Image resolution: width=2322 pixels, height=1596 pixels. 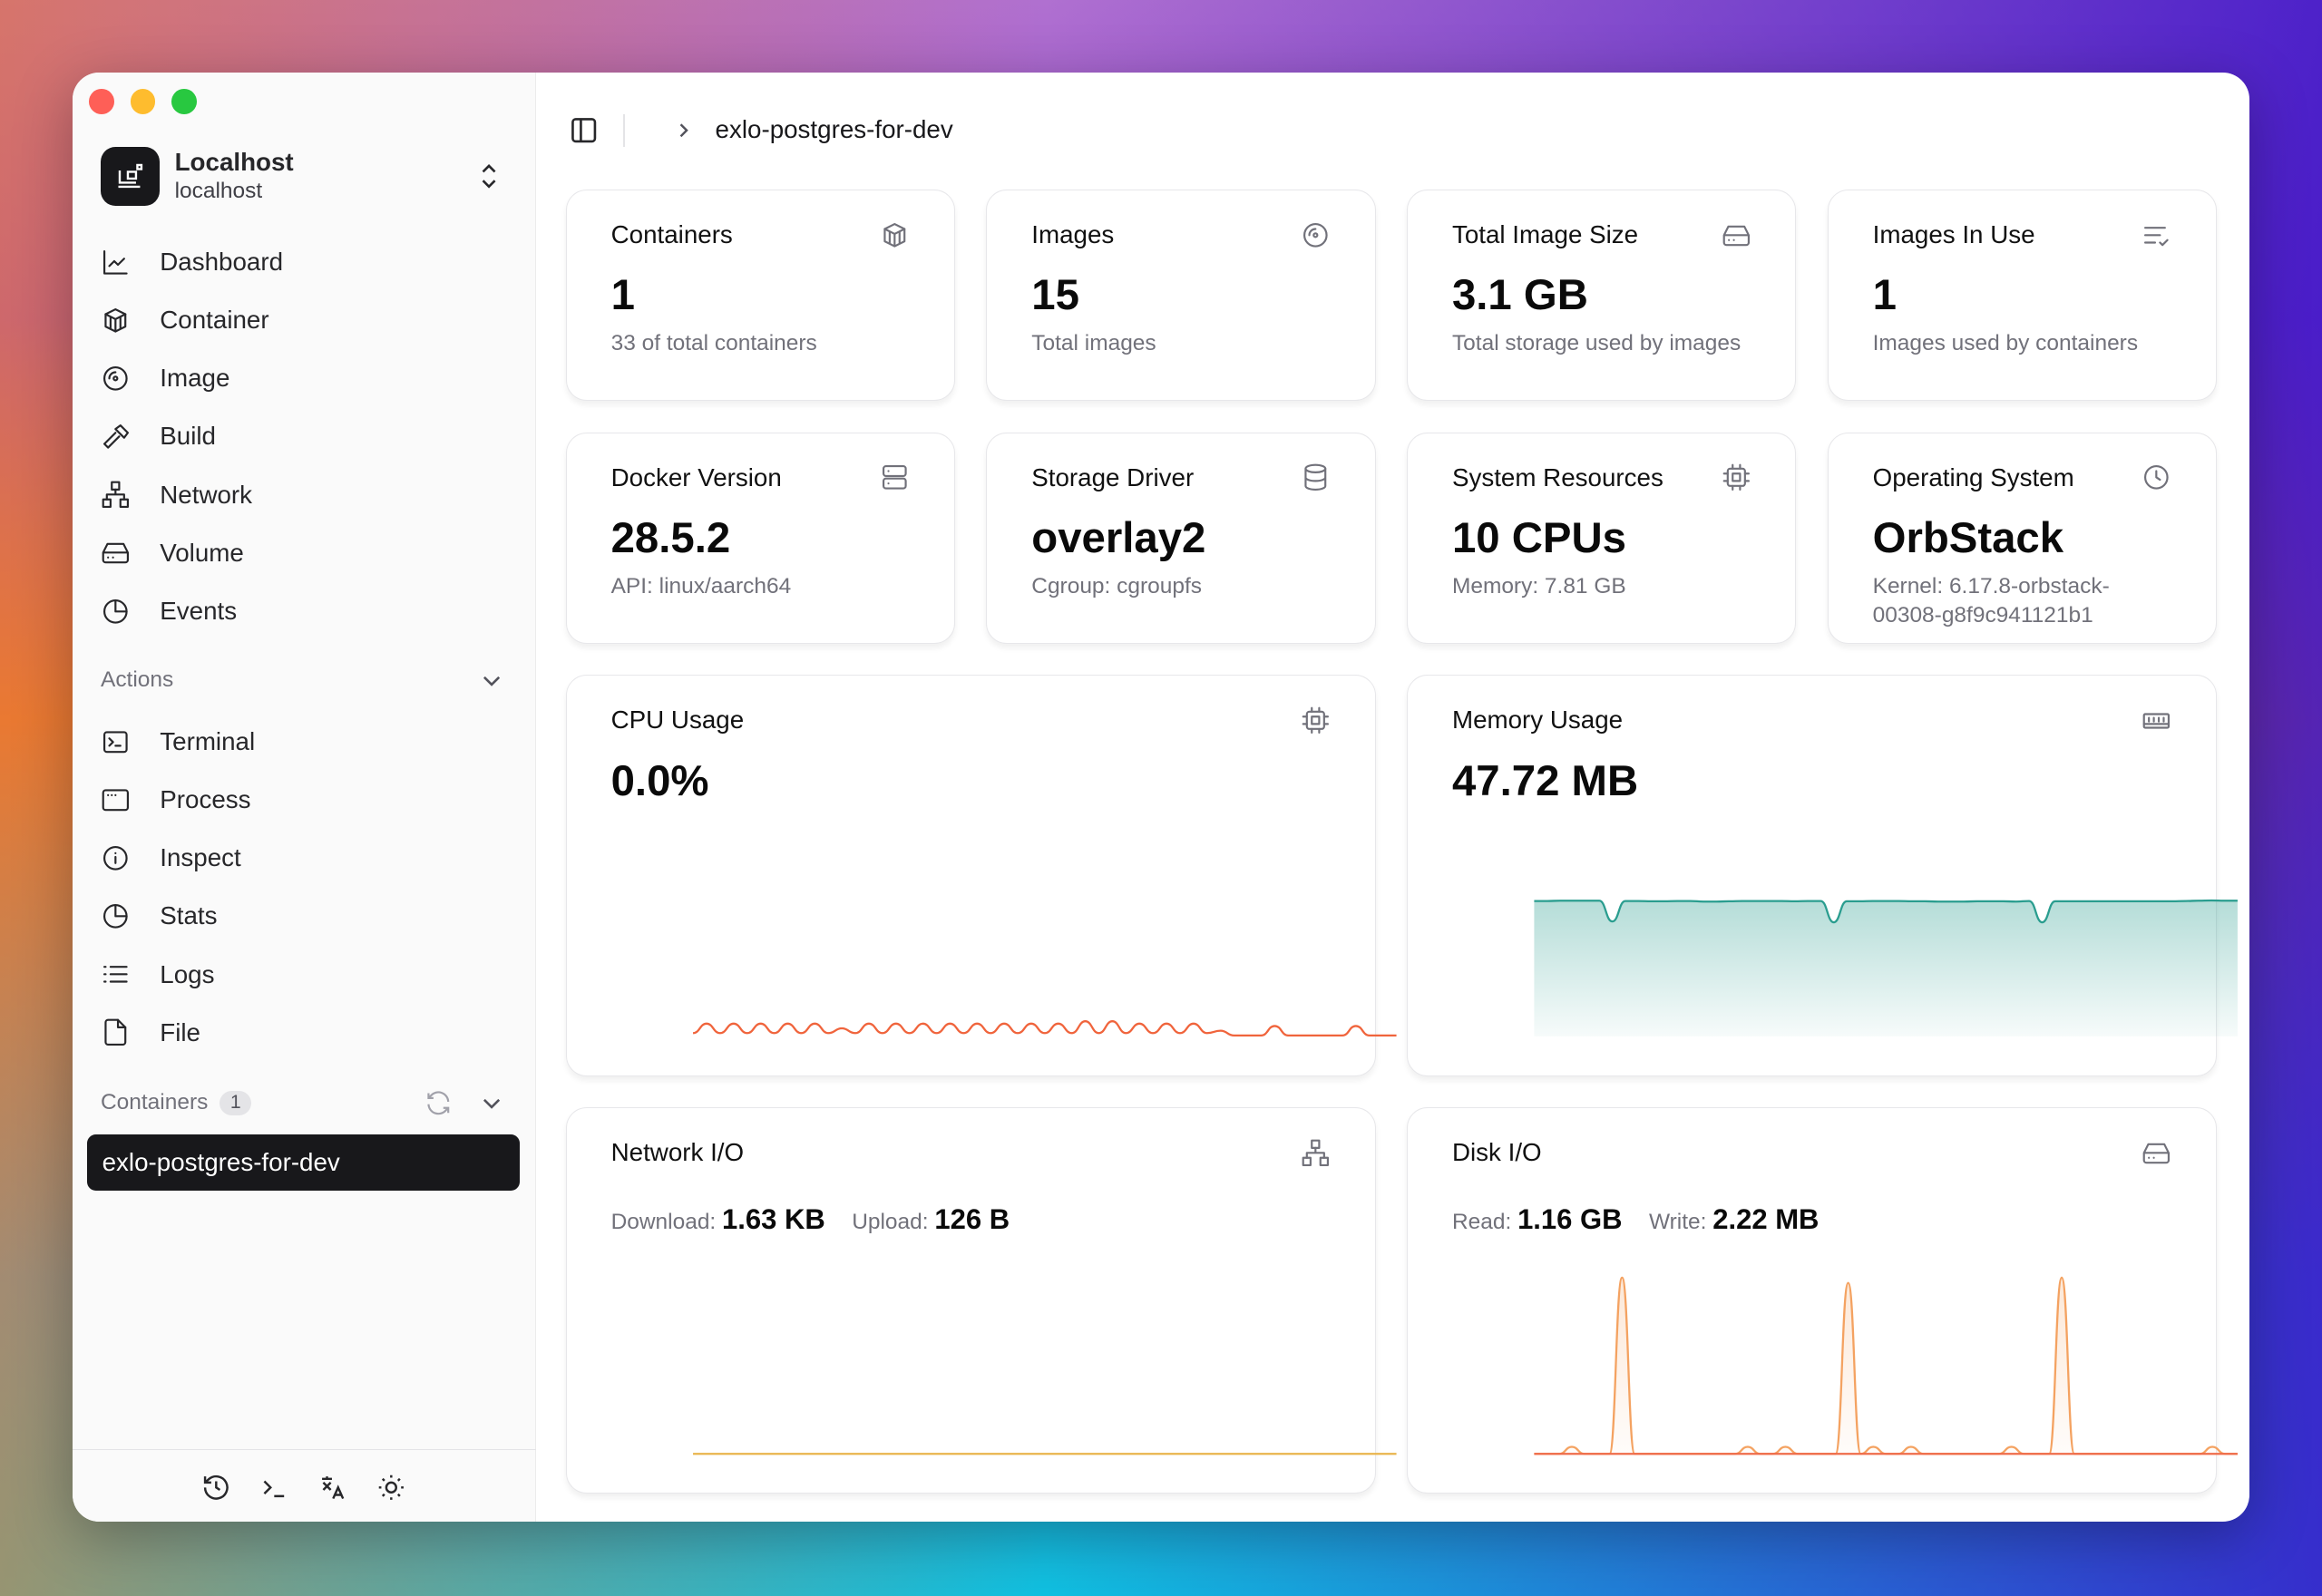 What do you see at coordinates (895, 477) in the screenshot?
I see `server-icon` at bounding box center [895, 477].